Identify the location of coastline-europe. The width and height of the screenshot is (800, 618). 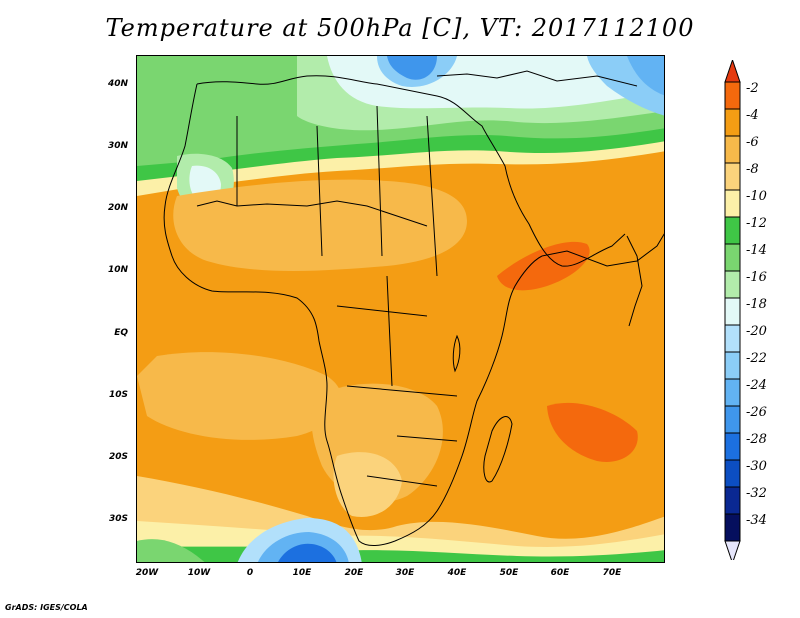
(537, 78).